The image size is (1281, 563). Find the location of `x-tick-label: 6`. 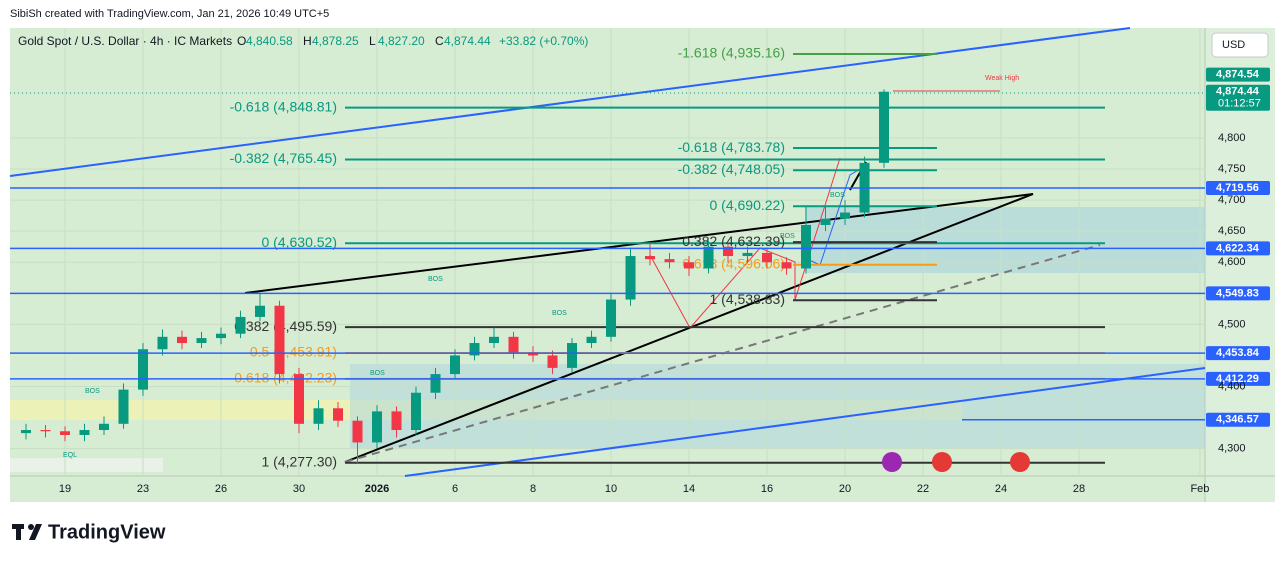

x-tick-label: 6 is located at coordinates (455, 489).